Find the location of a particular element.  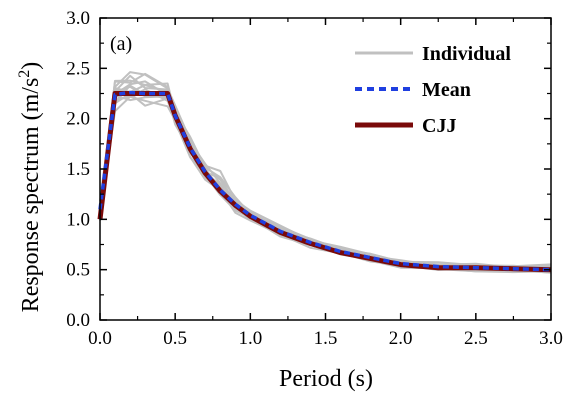

x-tick-label: 1.5 is located at coordinates (326, 338).